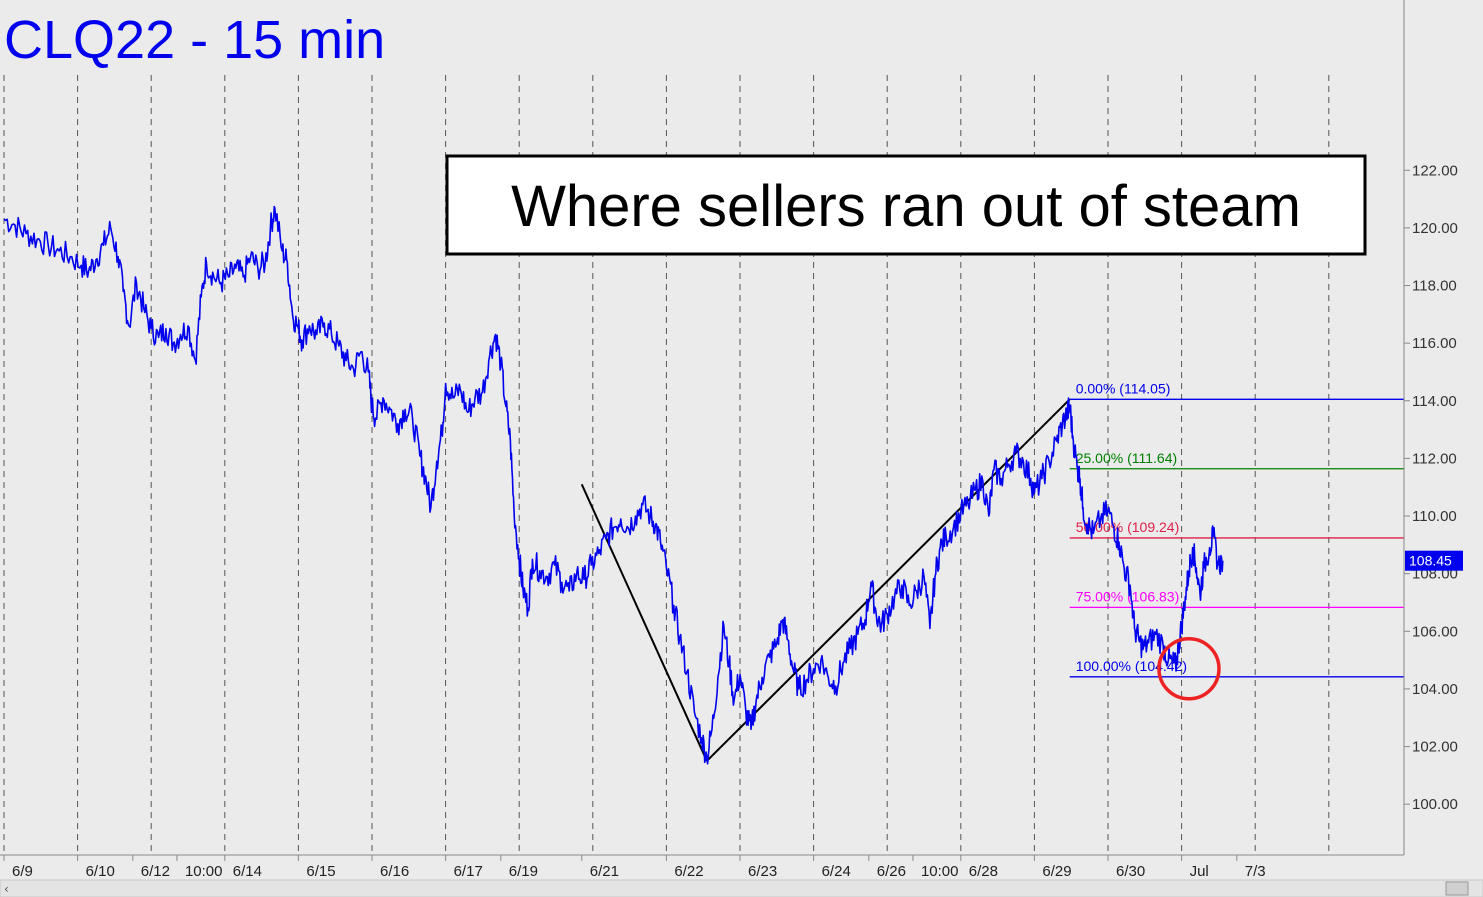 The image size is (1483, 897). I want to click on date-tick-label: 6/29, so click(1056, 871).